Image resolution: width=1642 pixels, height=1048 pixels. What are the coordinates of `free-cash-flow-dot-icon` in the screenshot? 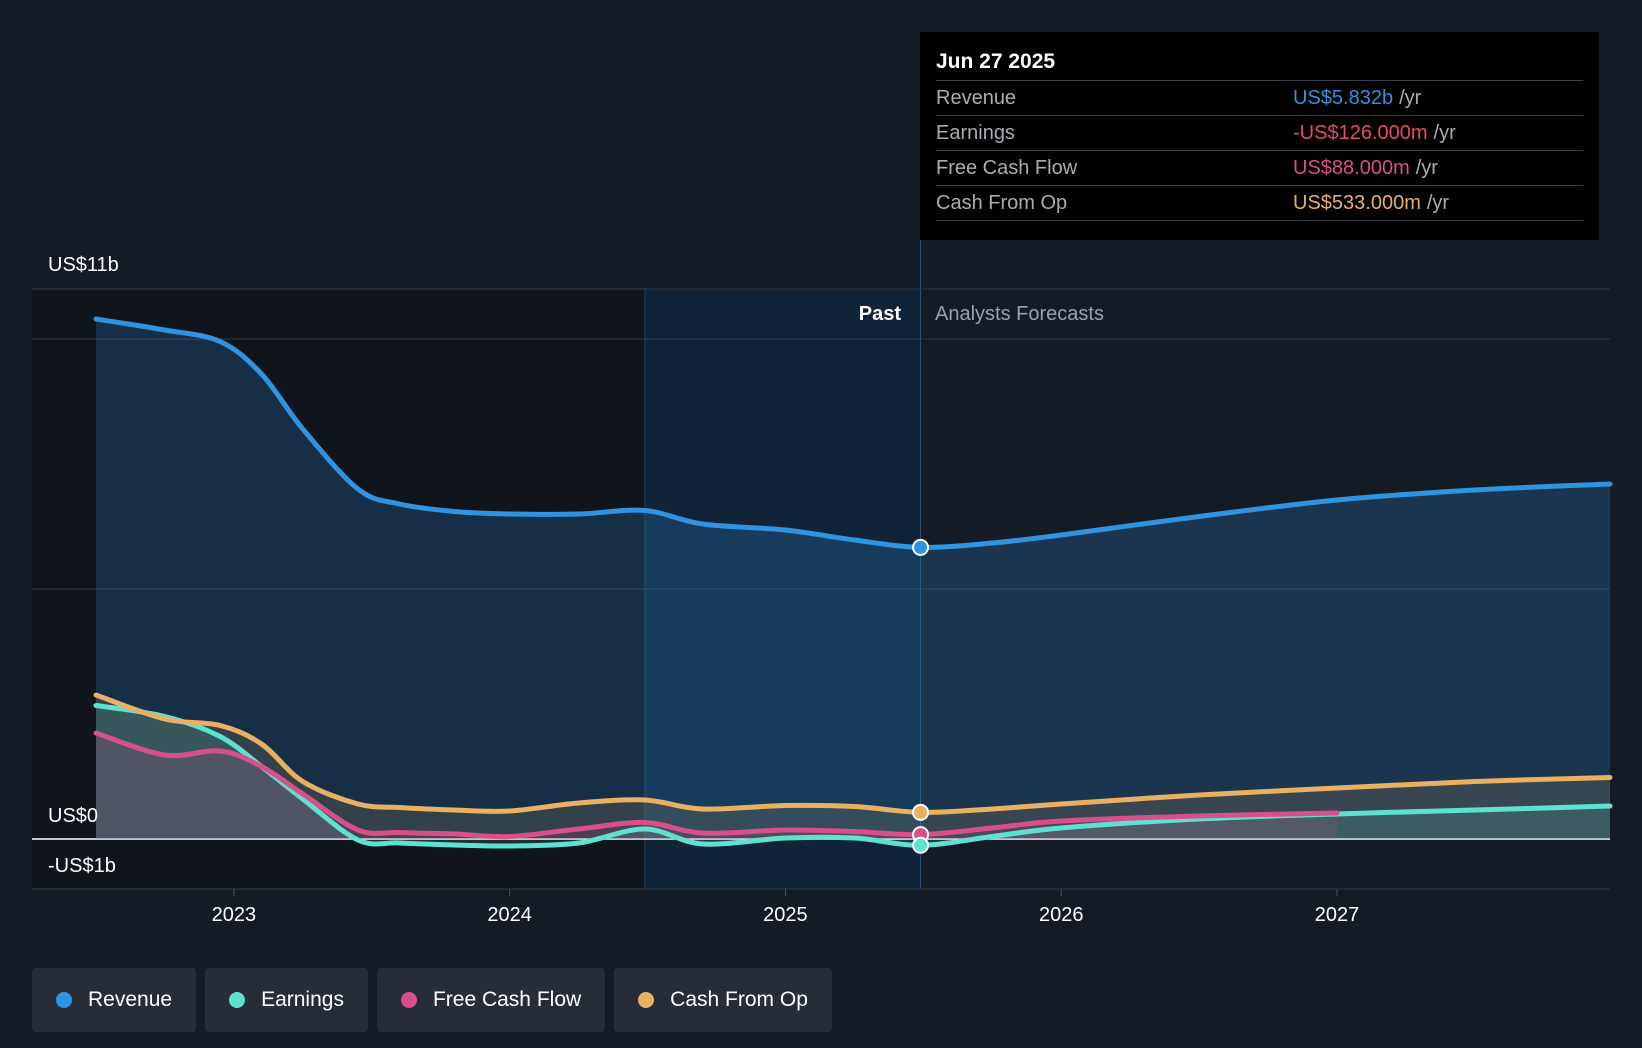 It's located at (408, 1000).